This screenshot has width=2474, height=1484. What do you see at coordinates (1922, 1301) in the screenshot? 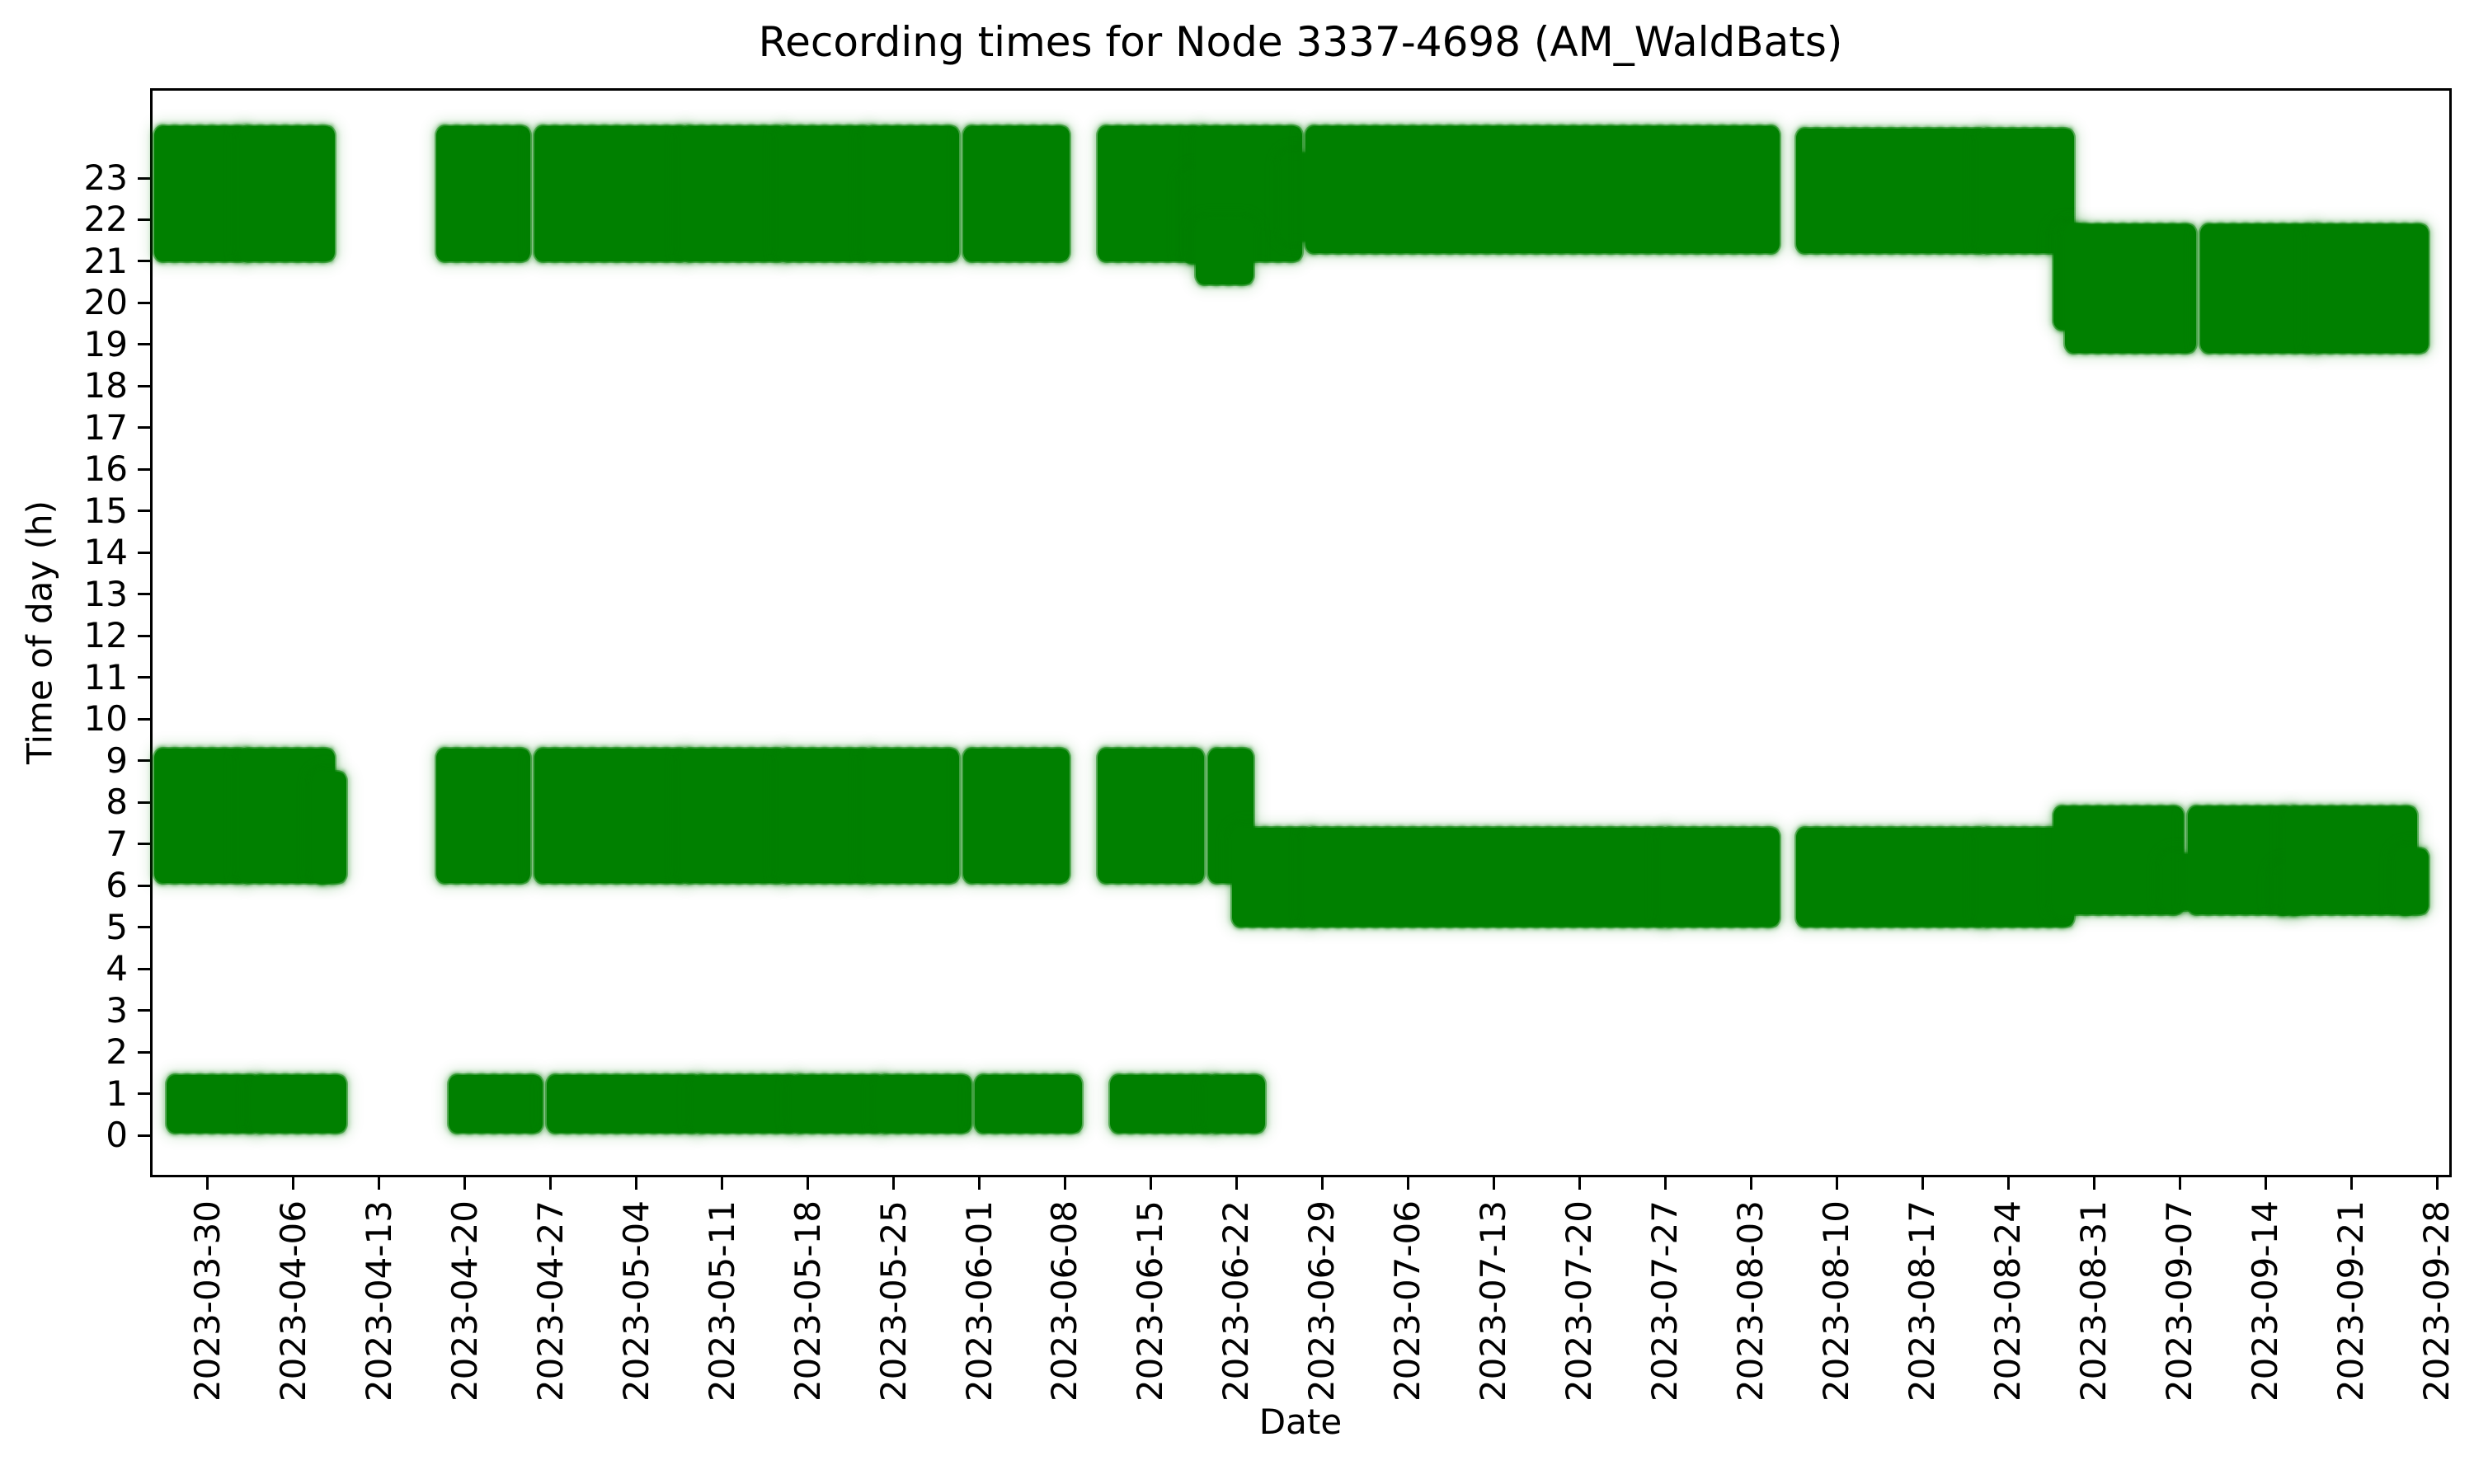
I see `x-tick-label: 2023-08-17` at bounding box center [1922, 1301].